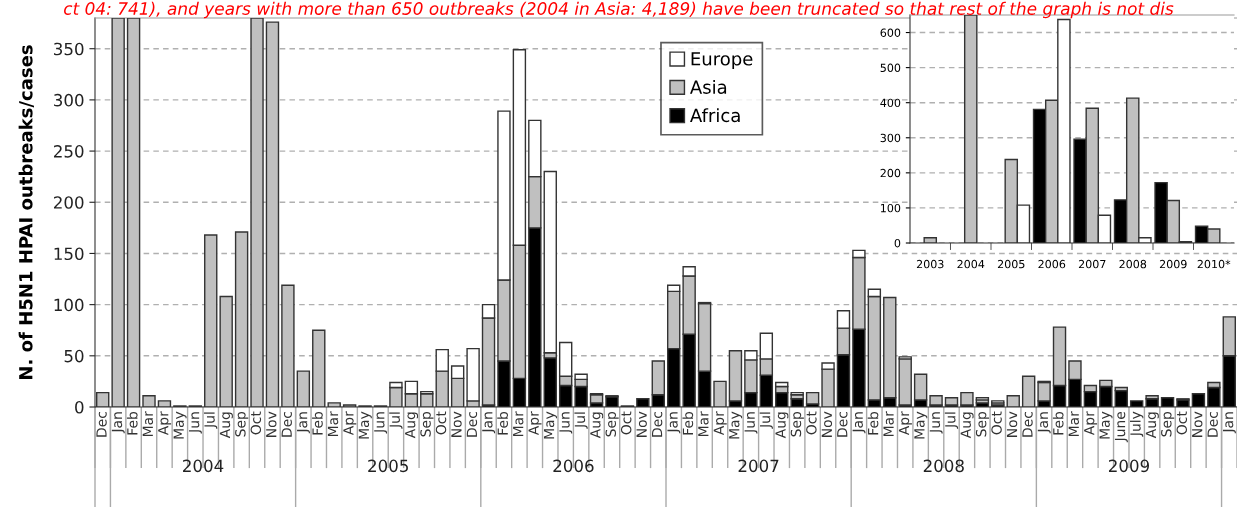 This screenshot has width=1237, height=507. Describe the element at coordinates (1129, 466) in the screenshot. I see `text: 2009` at that location.